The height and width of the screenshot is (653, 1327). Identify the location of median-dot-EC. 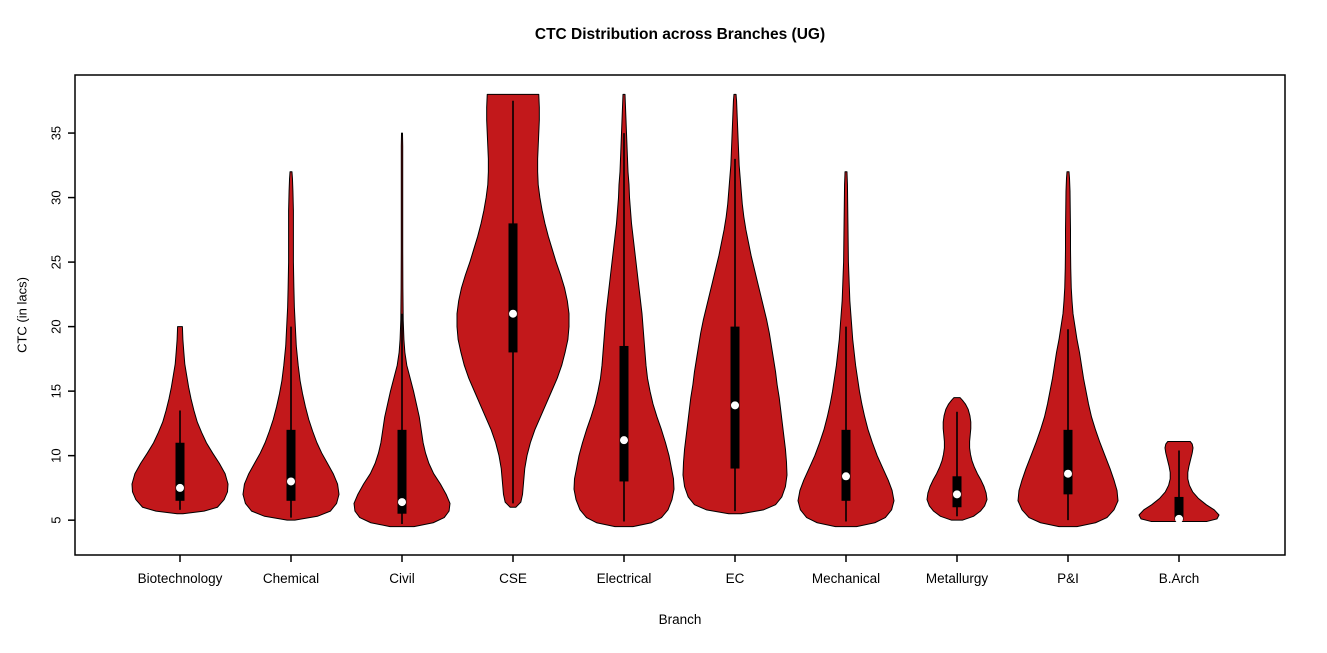
(735, 405).